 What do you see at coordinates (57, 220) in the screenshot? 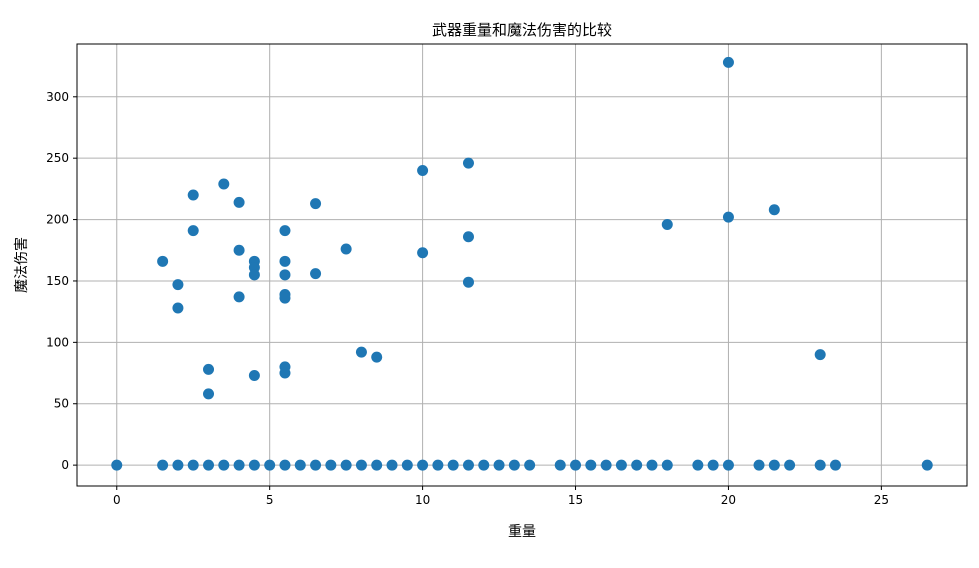
I see `y-tick-label: 200` at bounding box center [57, 220].